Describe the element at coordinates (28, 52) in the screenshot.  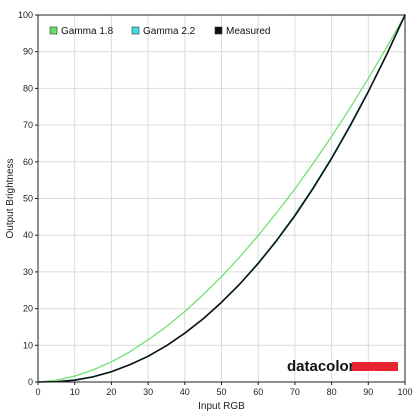
I see `y-tick-label: 90` at that location.